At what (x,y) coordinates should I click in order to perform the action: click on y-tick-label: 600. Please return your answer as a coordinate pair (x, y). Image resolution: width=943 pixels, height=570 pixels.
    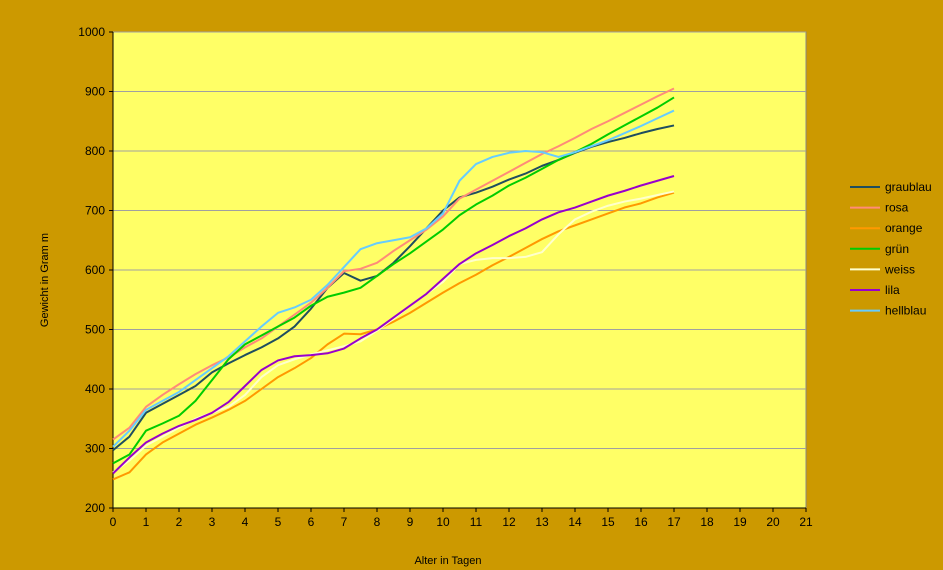
    Looking at the image, I should click on (95, 270).